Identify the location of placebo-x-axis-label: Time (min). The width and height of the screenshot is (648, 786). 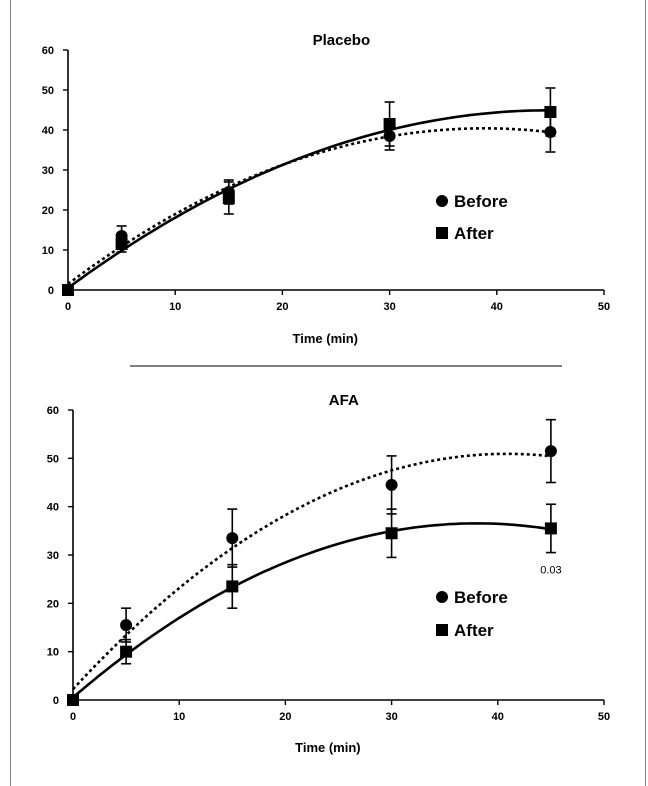
(326, 338).